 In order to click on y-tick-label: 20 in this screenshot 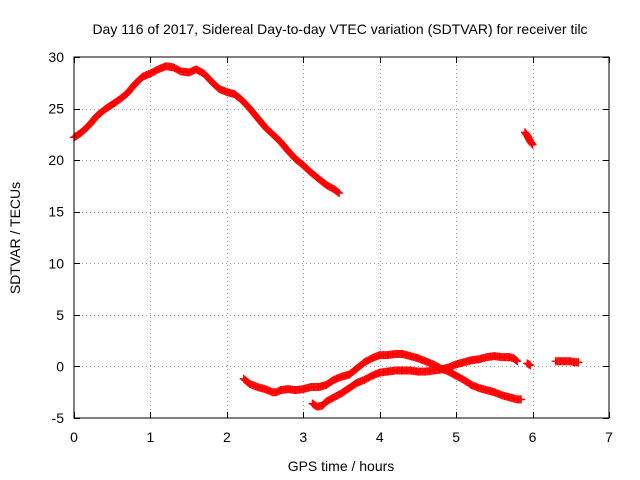, I will do `click(56, 160)`.